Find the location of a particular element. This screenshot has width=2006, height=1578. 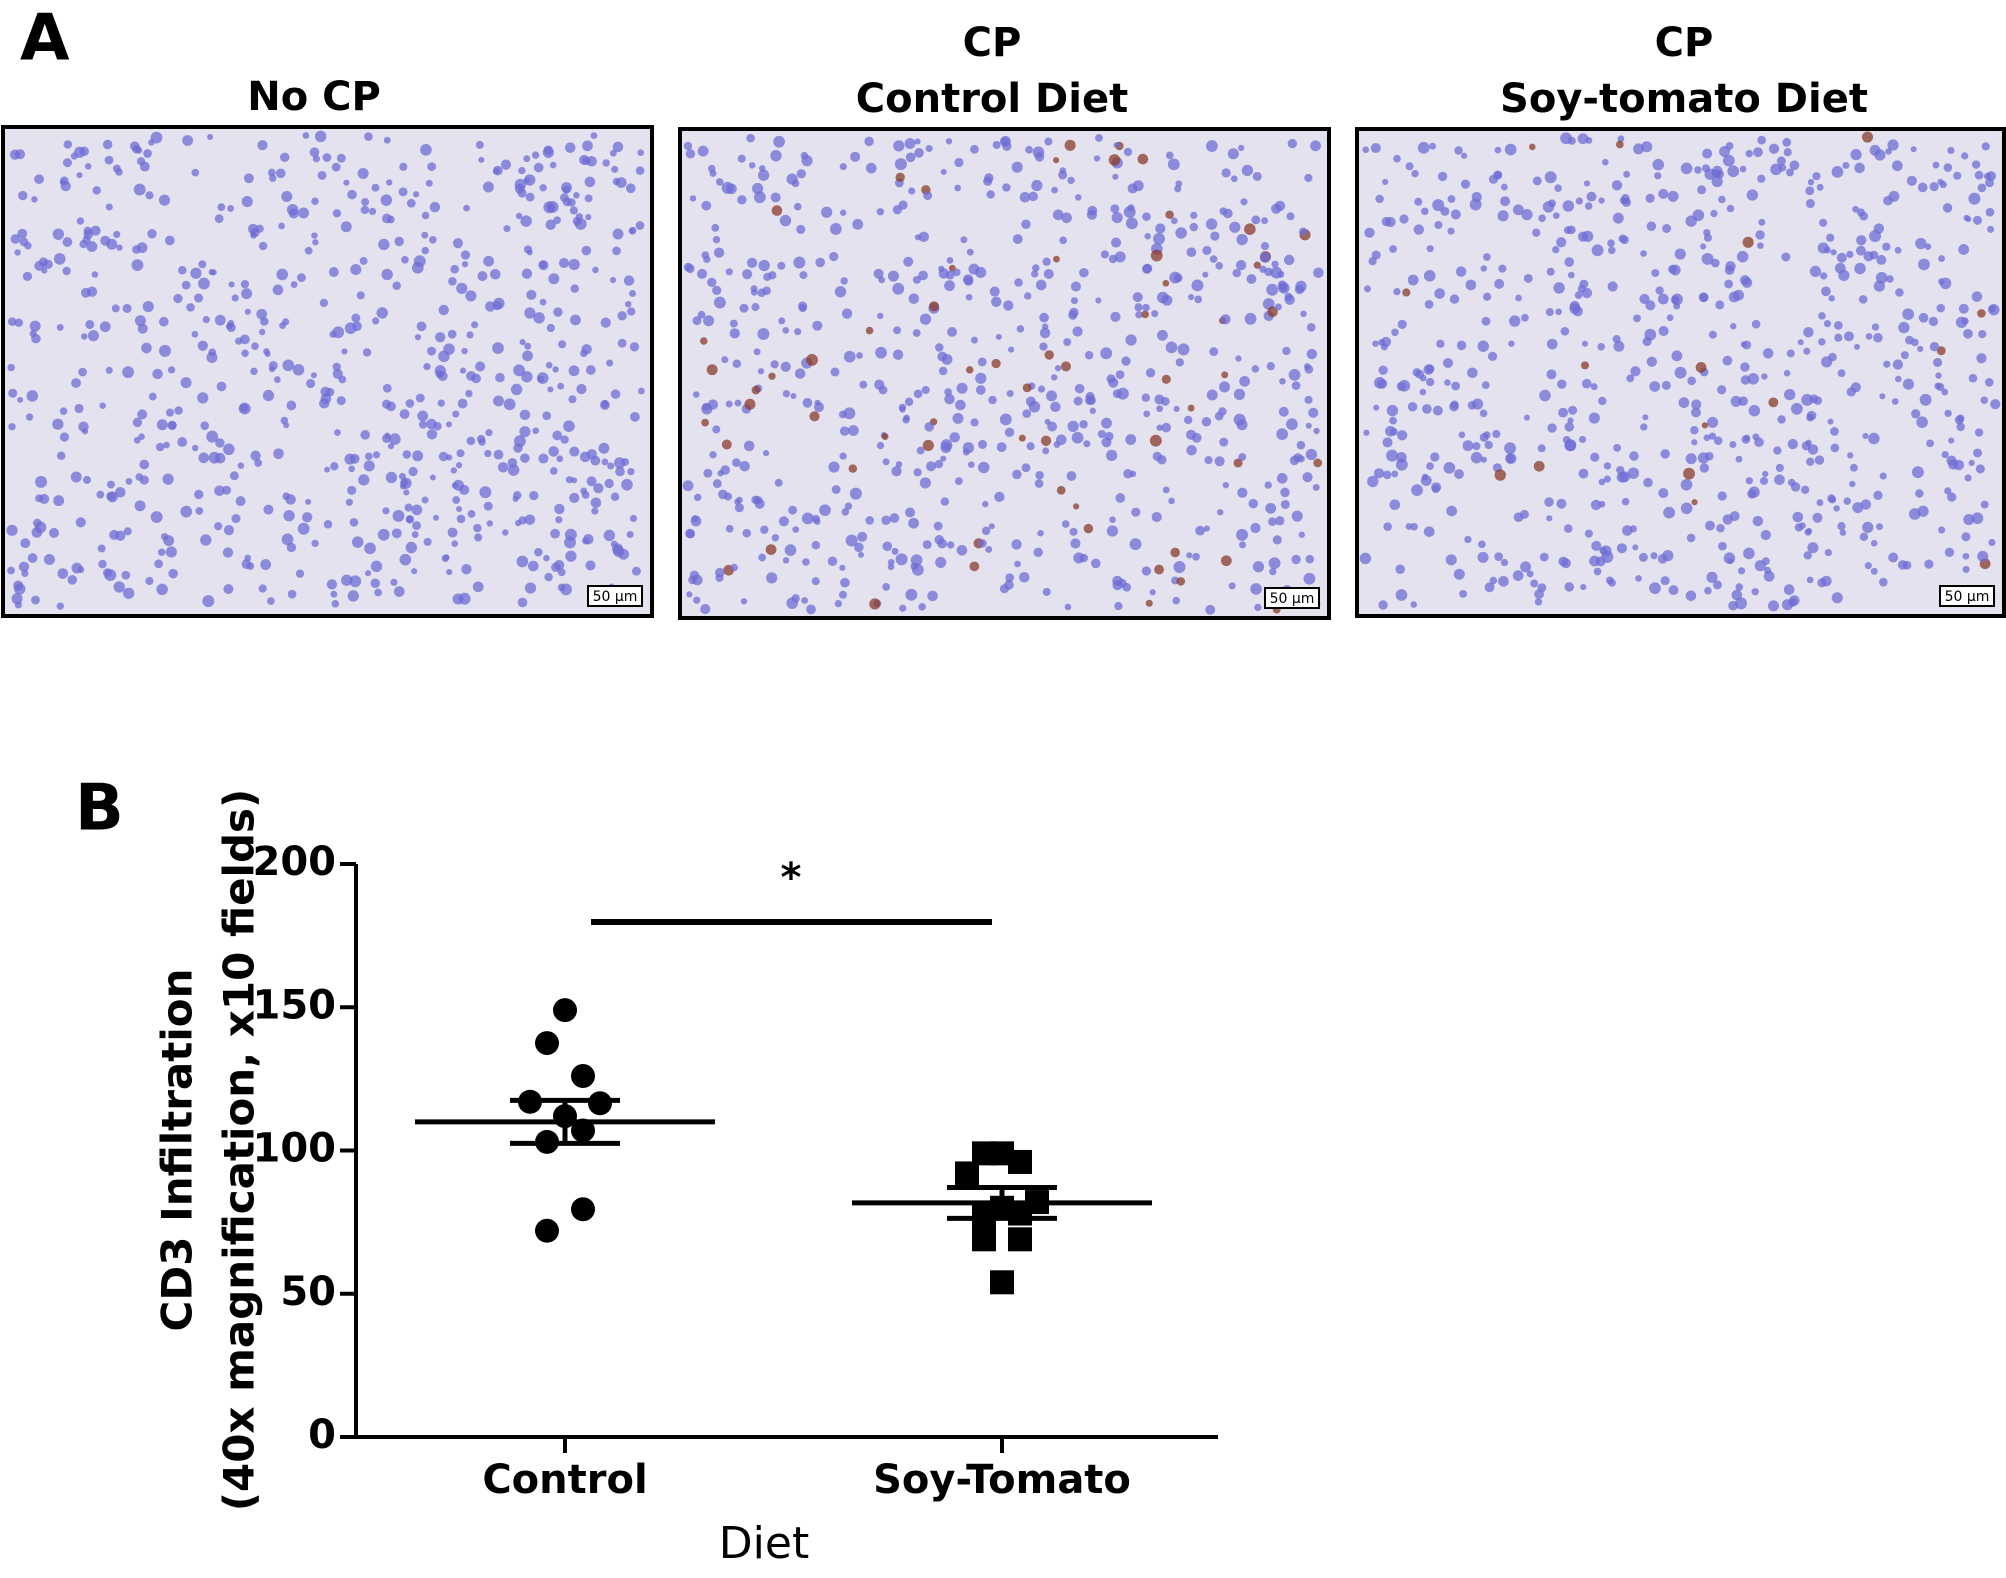

image-title: CP is located at coordinates (1684, 43).